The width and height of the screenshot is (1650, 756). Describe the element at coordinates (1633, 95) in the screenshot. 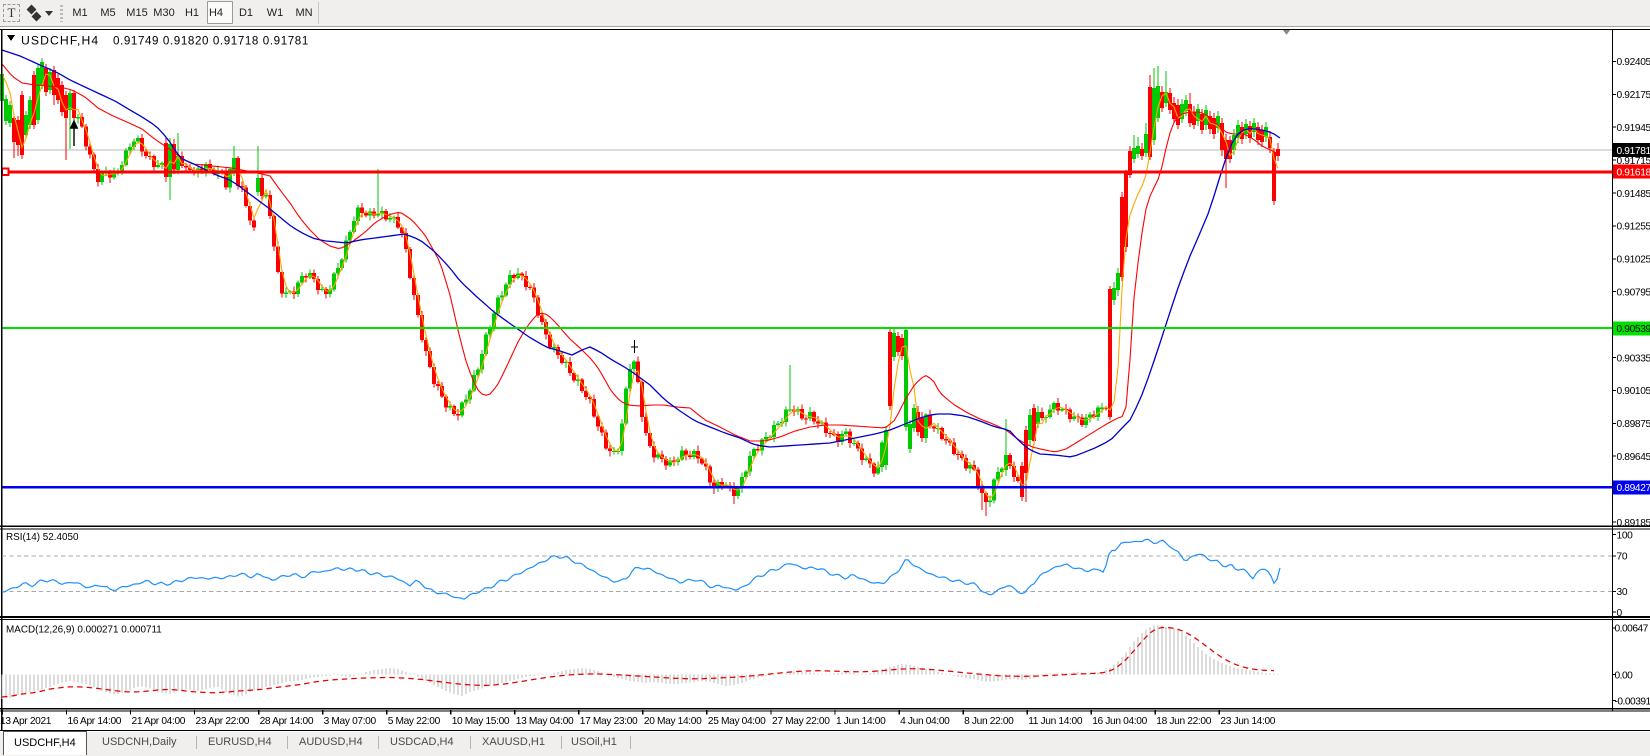

I see `svg-text: 0.92175` at that location.